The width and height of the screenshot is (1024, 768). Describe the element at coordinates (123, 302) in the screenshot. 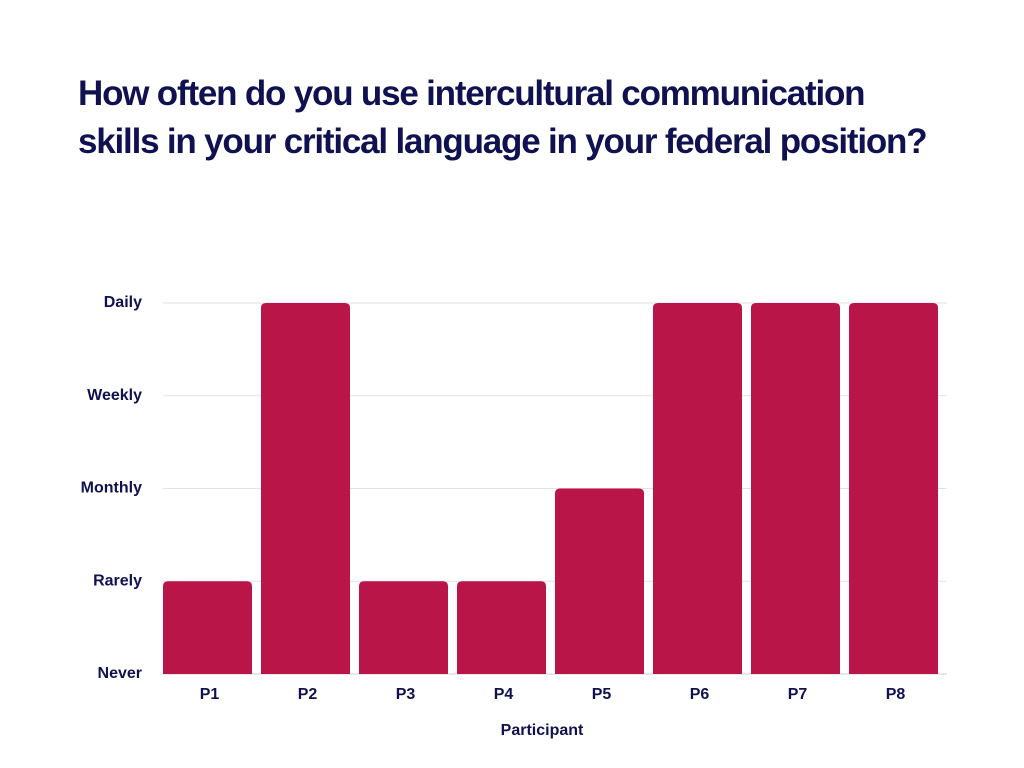

I see `y-tick-label-daily: Daily` at that location.